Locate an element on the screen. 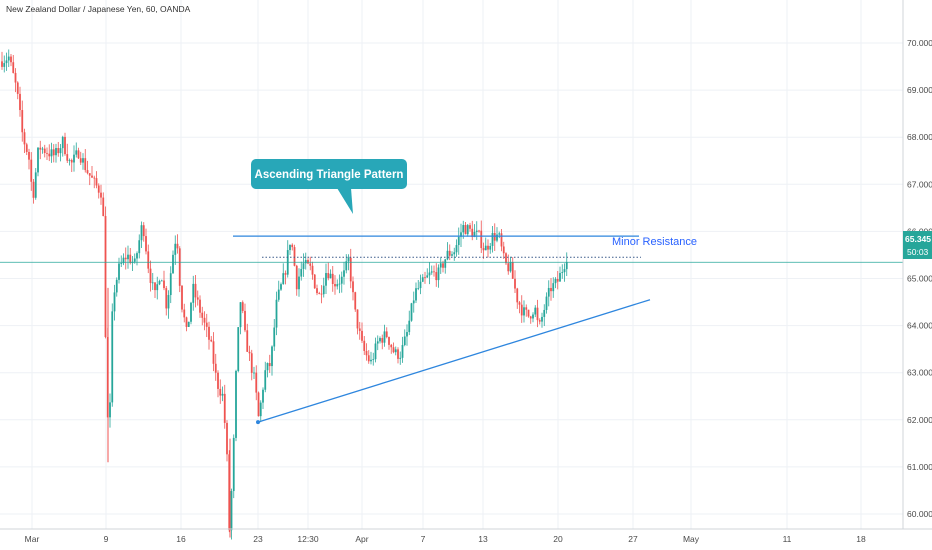  price-tick-label: 62.000 is located at coordinates (919, 420).